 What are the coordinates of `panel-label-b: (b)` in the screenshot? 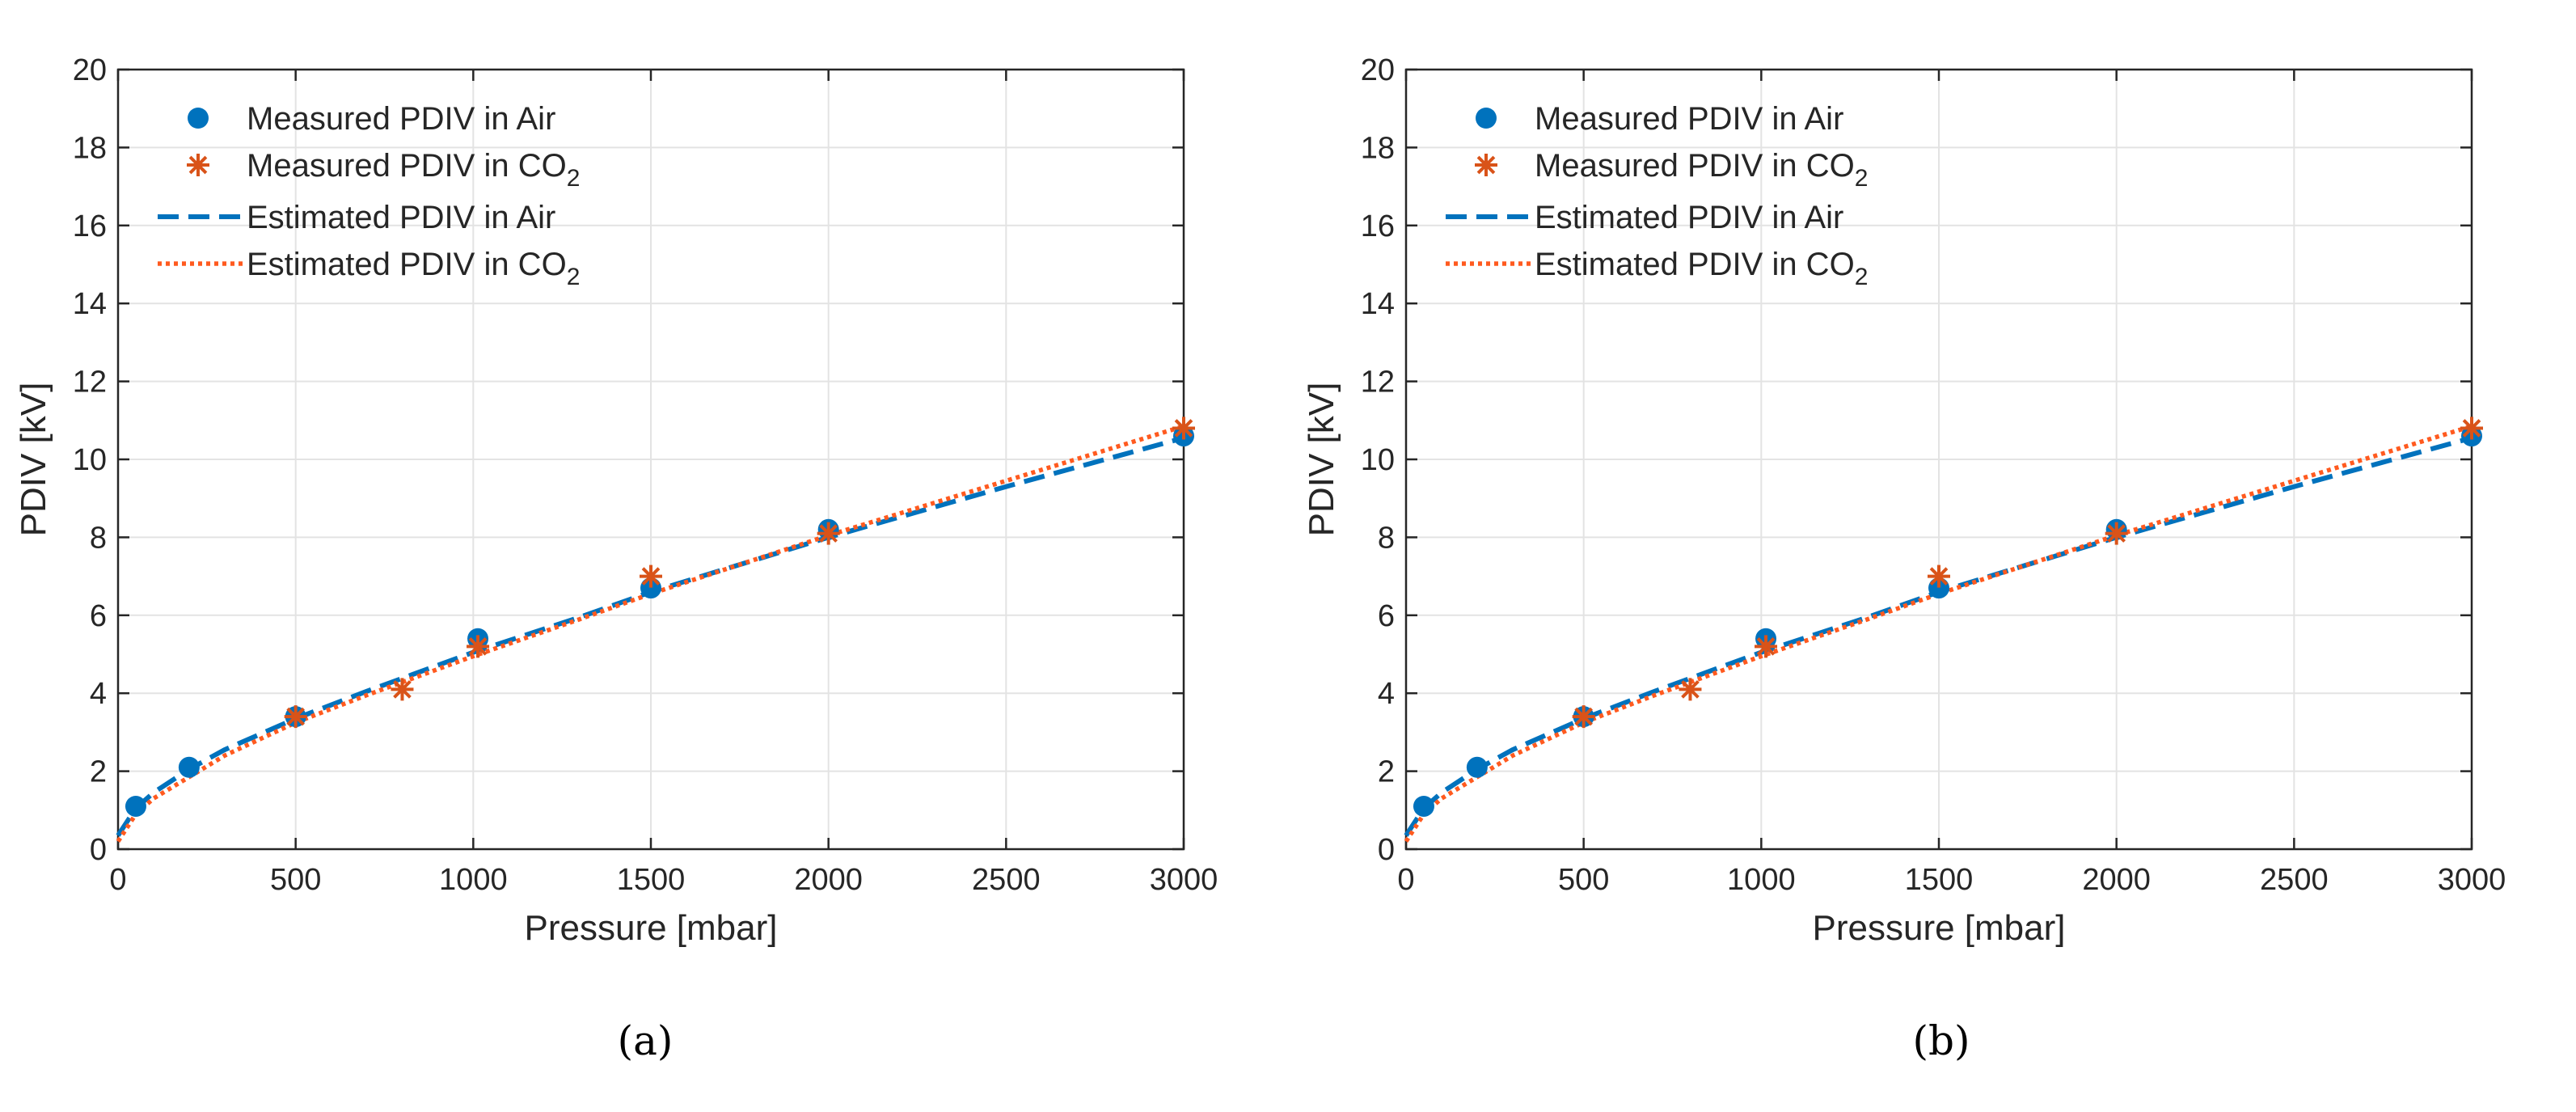 It's located at (1941, 1040).